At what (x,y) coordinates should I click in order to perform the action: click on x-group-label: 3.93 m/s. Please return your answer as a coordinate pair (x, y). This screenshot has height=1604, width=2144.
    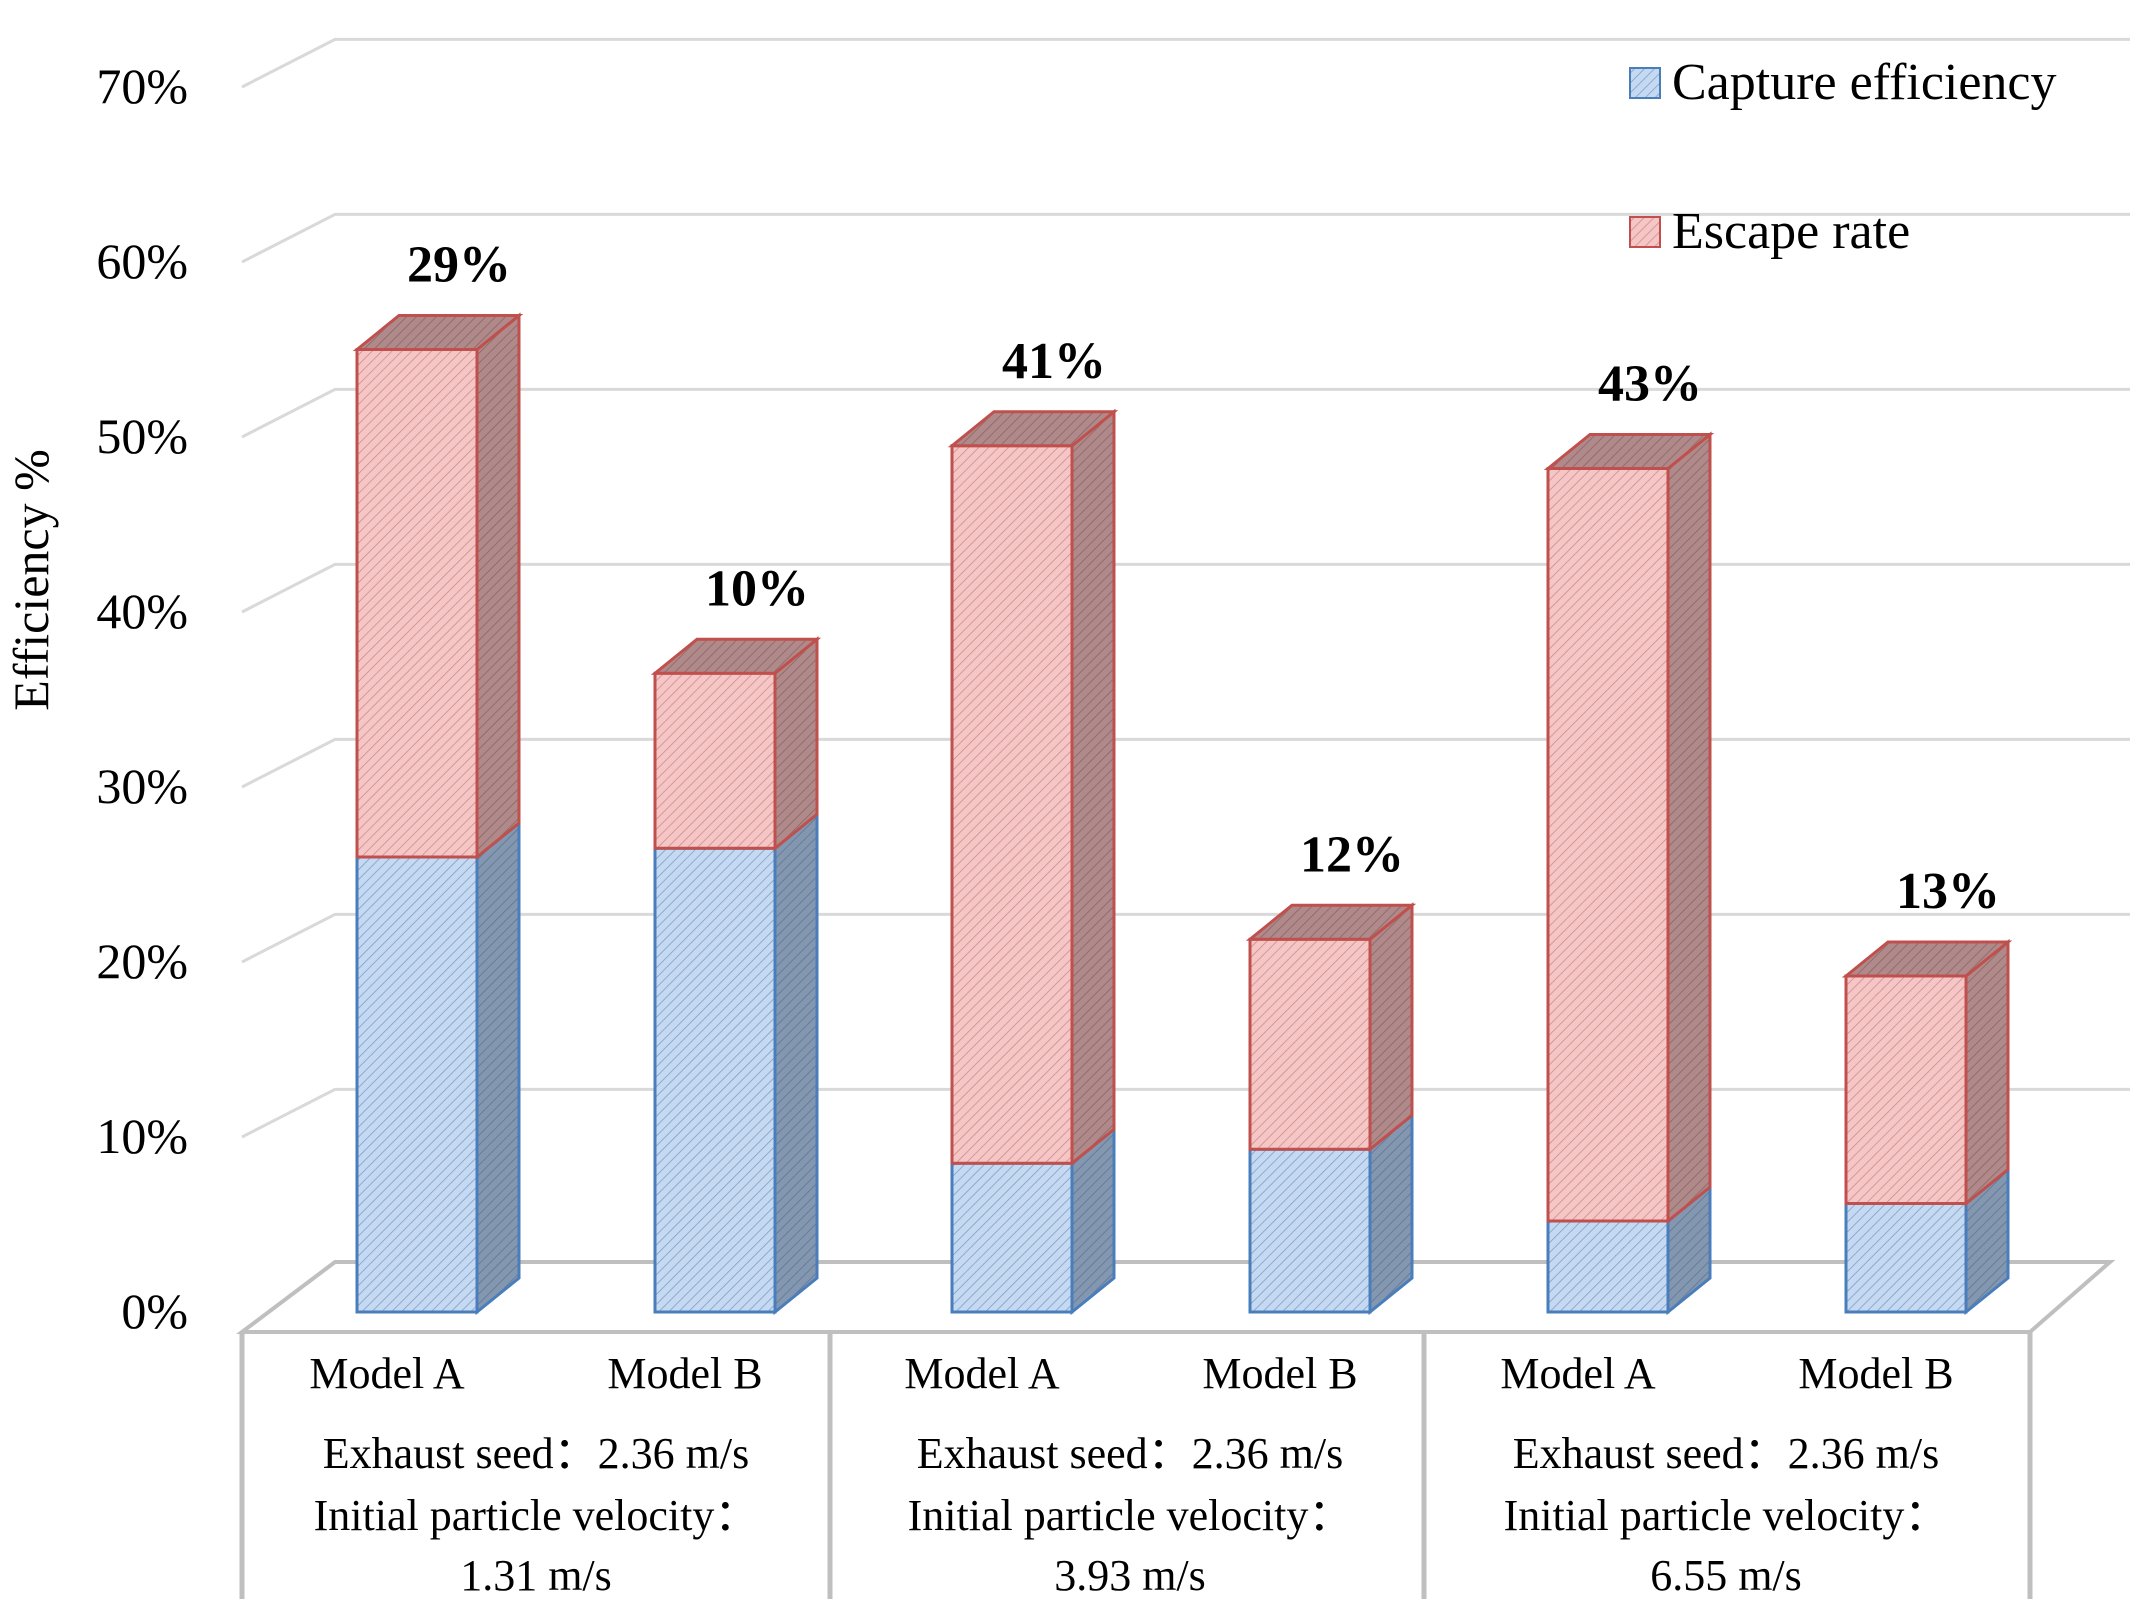
    Looking at the image, I should click on (1130, 1575).